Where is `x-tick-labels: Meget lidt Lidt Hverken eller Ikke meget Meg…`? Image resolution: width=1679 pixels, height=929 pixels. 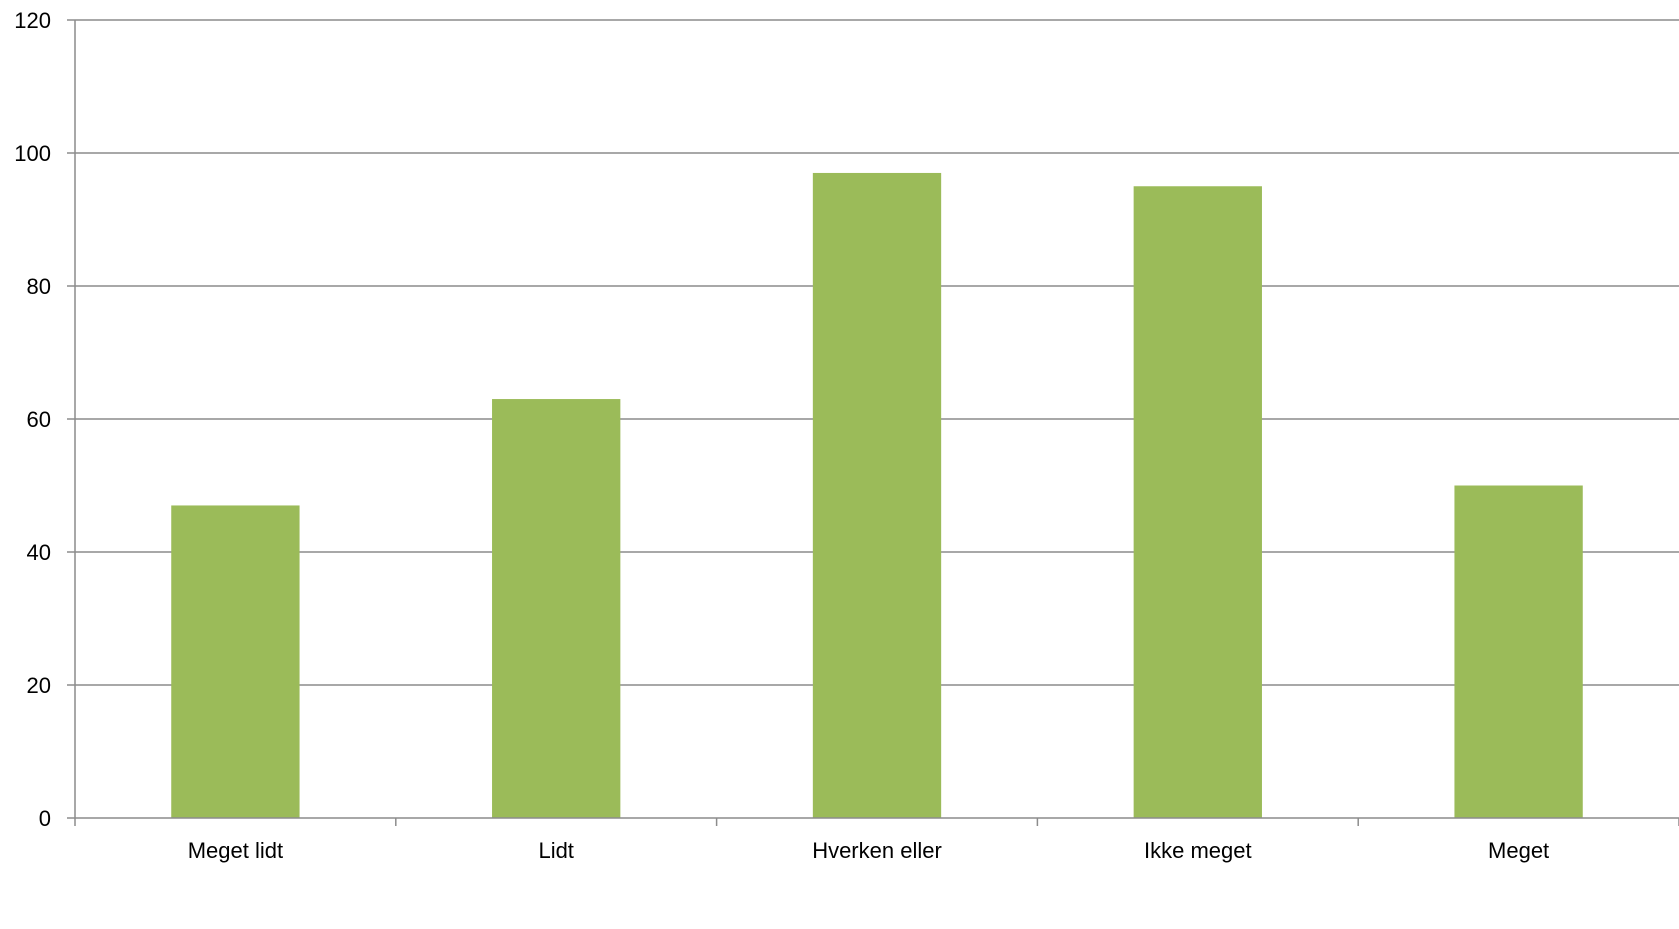
x-tick-labels: Meget lidt Lidt Hverken eller Ikke meget Meg… is located at coordinates (868, 850).